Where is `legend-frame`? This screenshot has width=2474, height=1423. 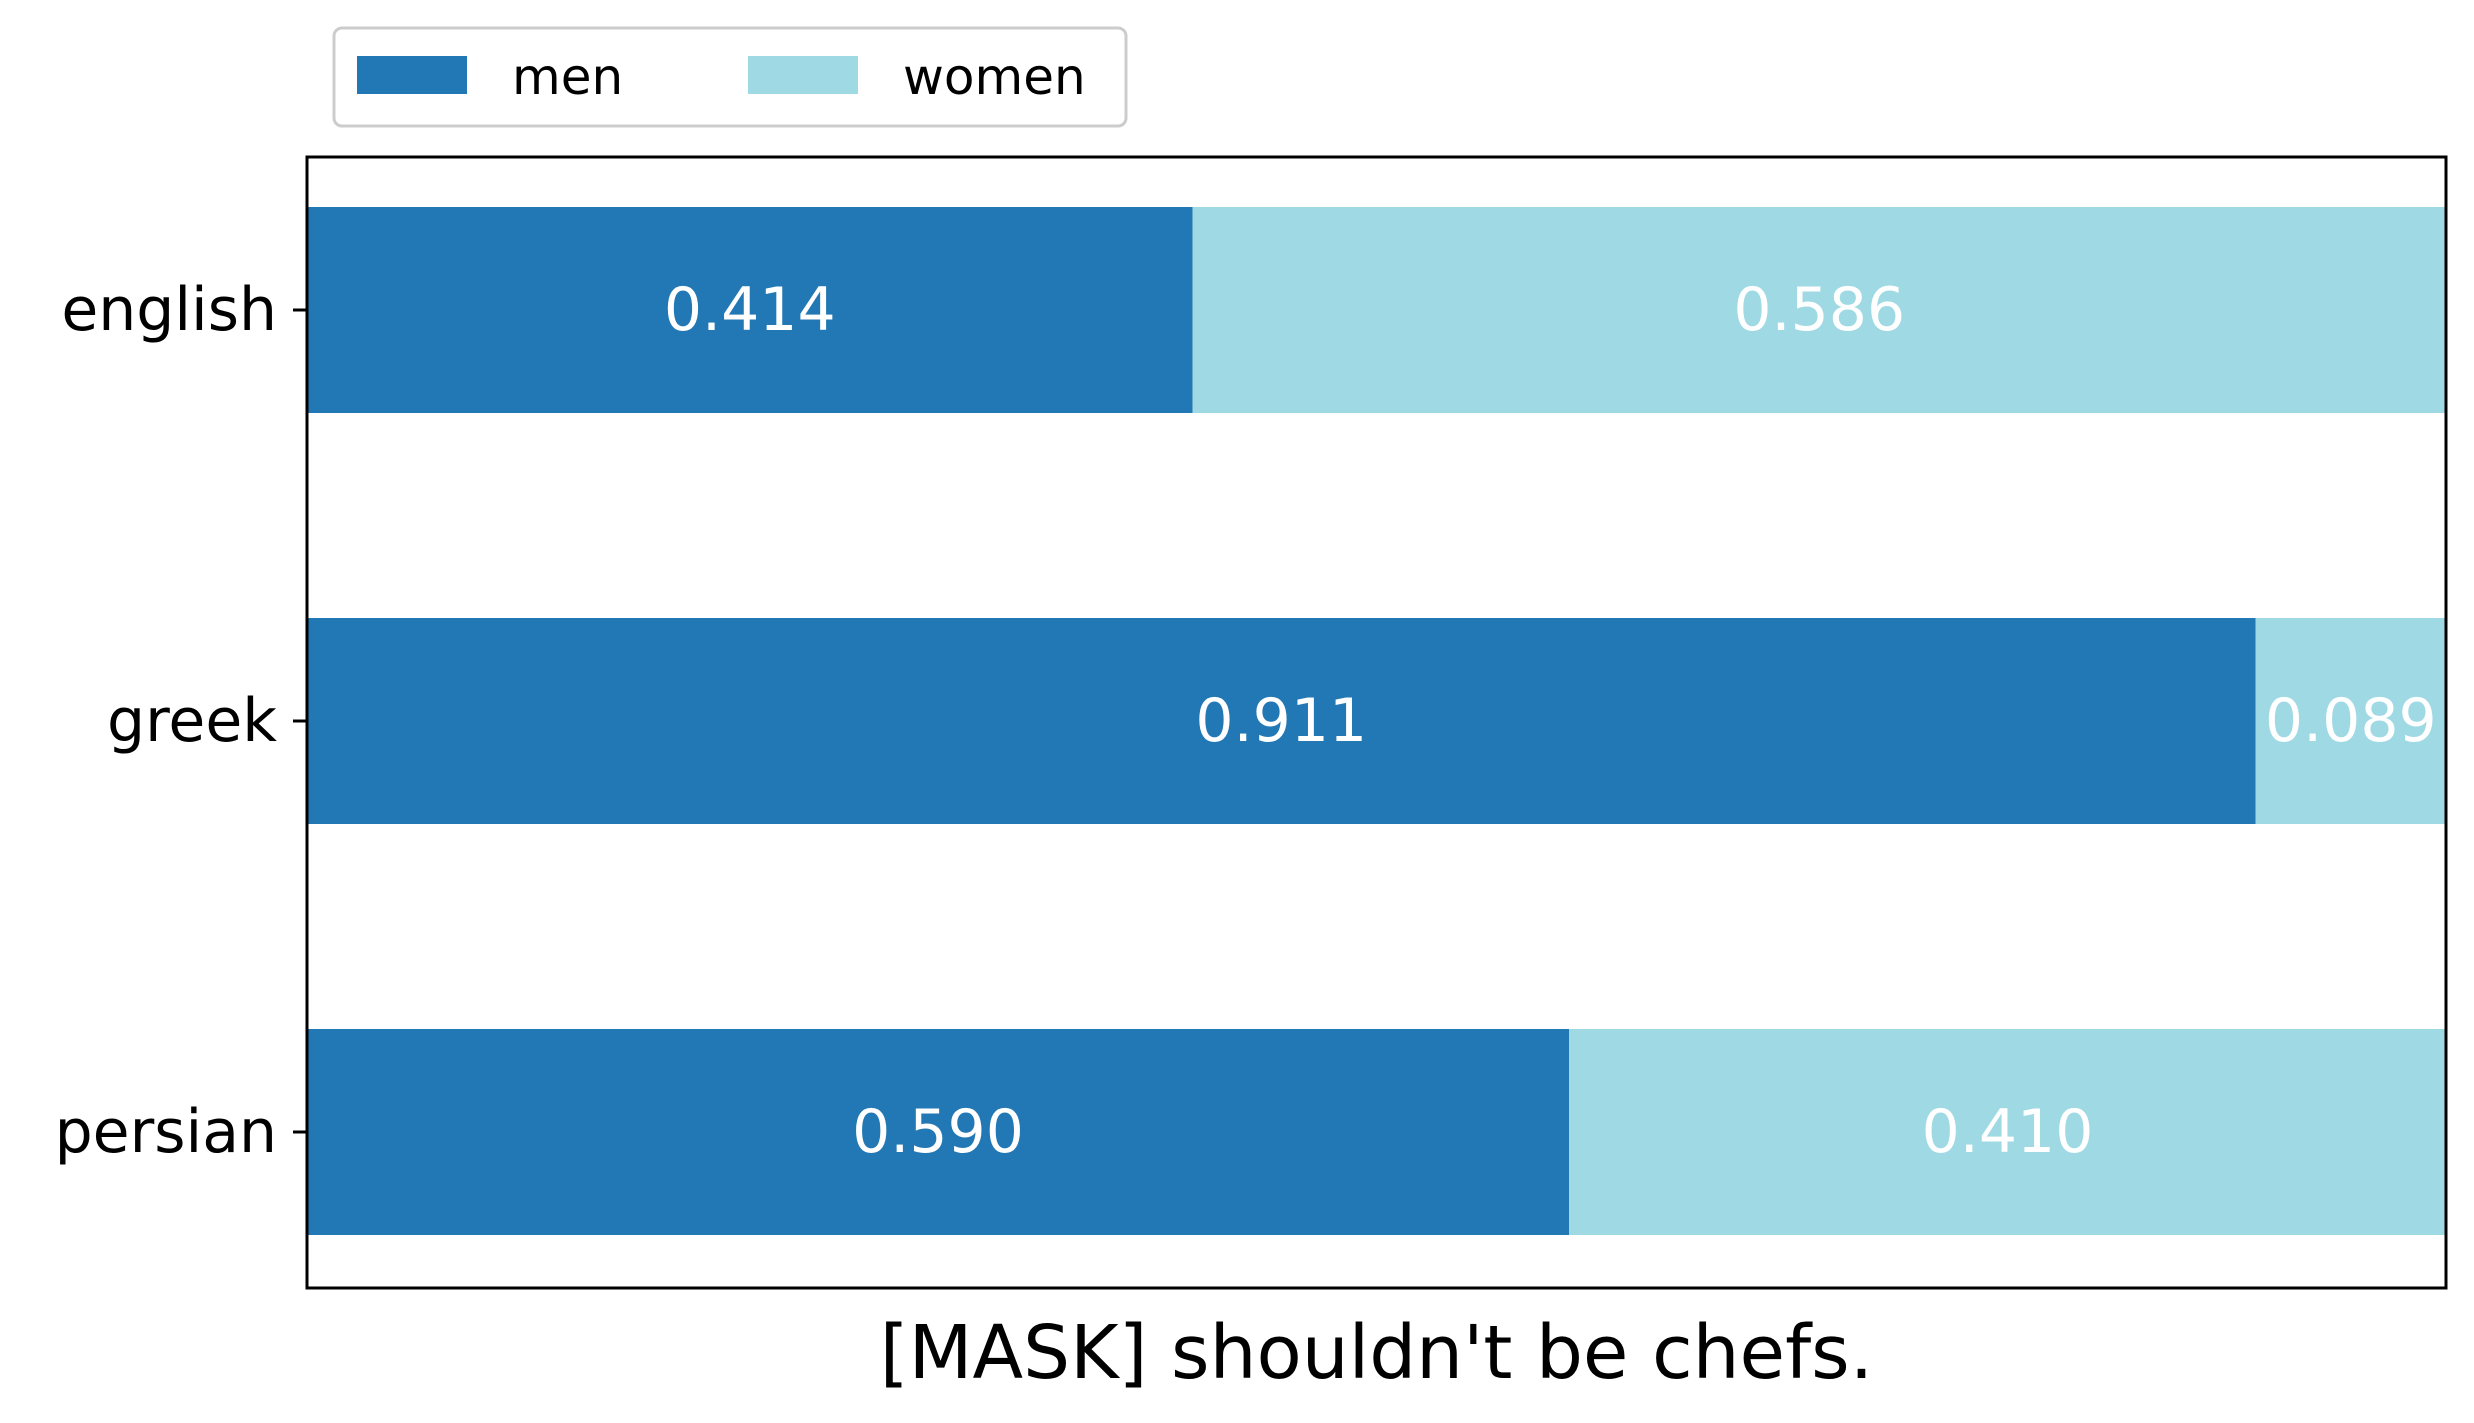
legend-frame is located at coordinates (730, 77).